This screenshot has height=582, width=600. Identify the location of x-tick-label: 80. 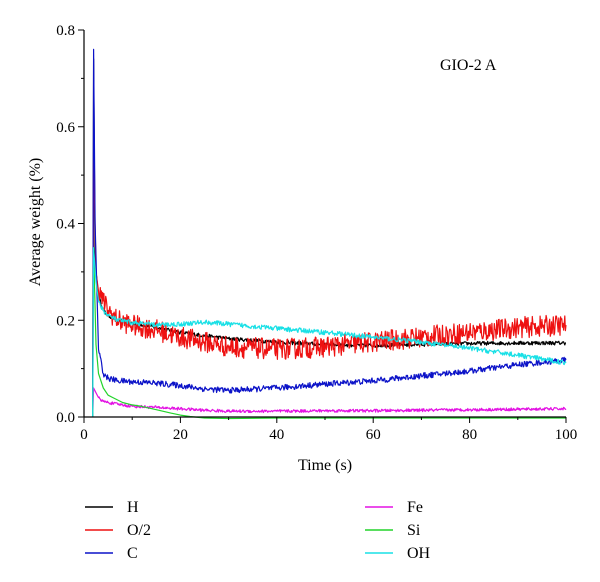
(469, 435).